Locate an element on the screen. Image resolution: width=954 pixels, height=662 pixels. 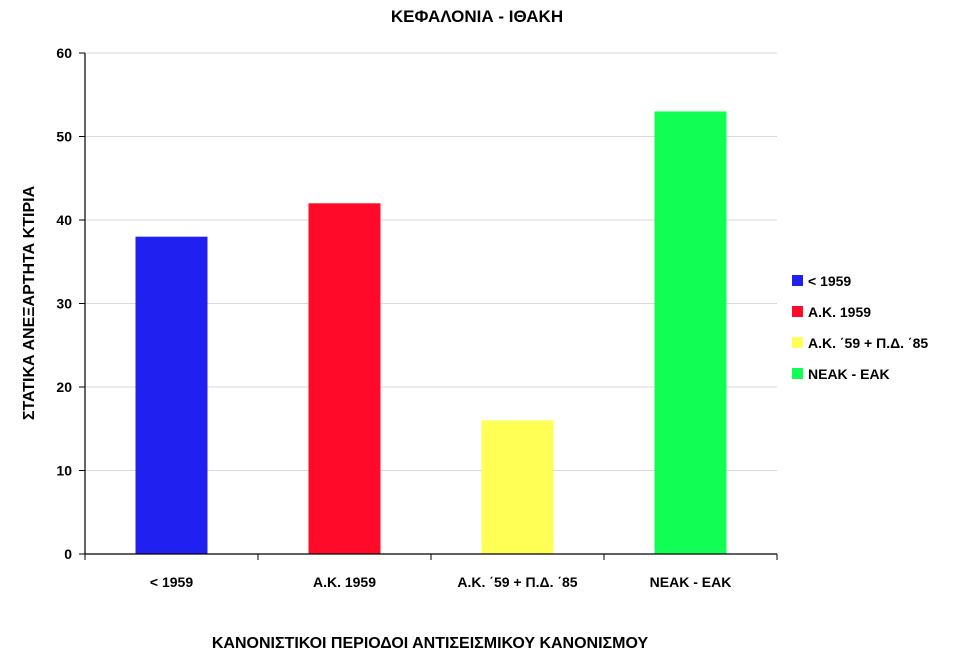
legend-entry: Α.Κ. ΄59 + Π.Δ. ΄85 is located at coordinates (868, 343).